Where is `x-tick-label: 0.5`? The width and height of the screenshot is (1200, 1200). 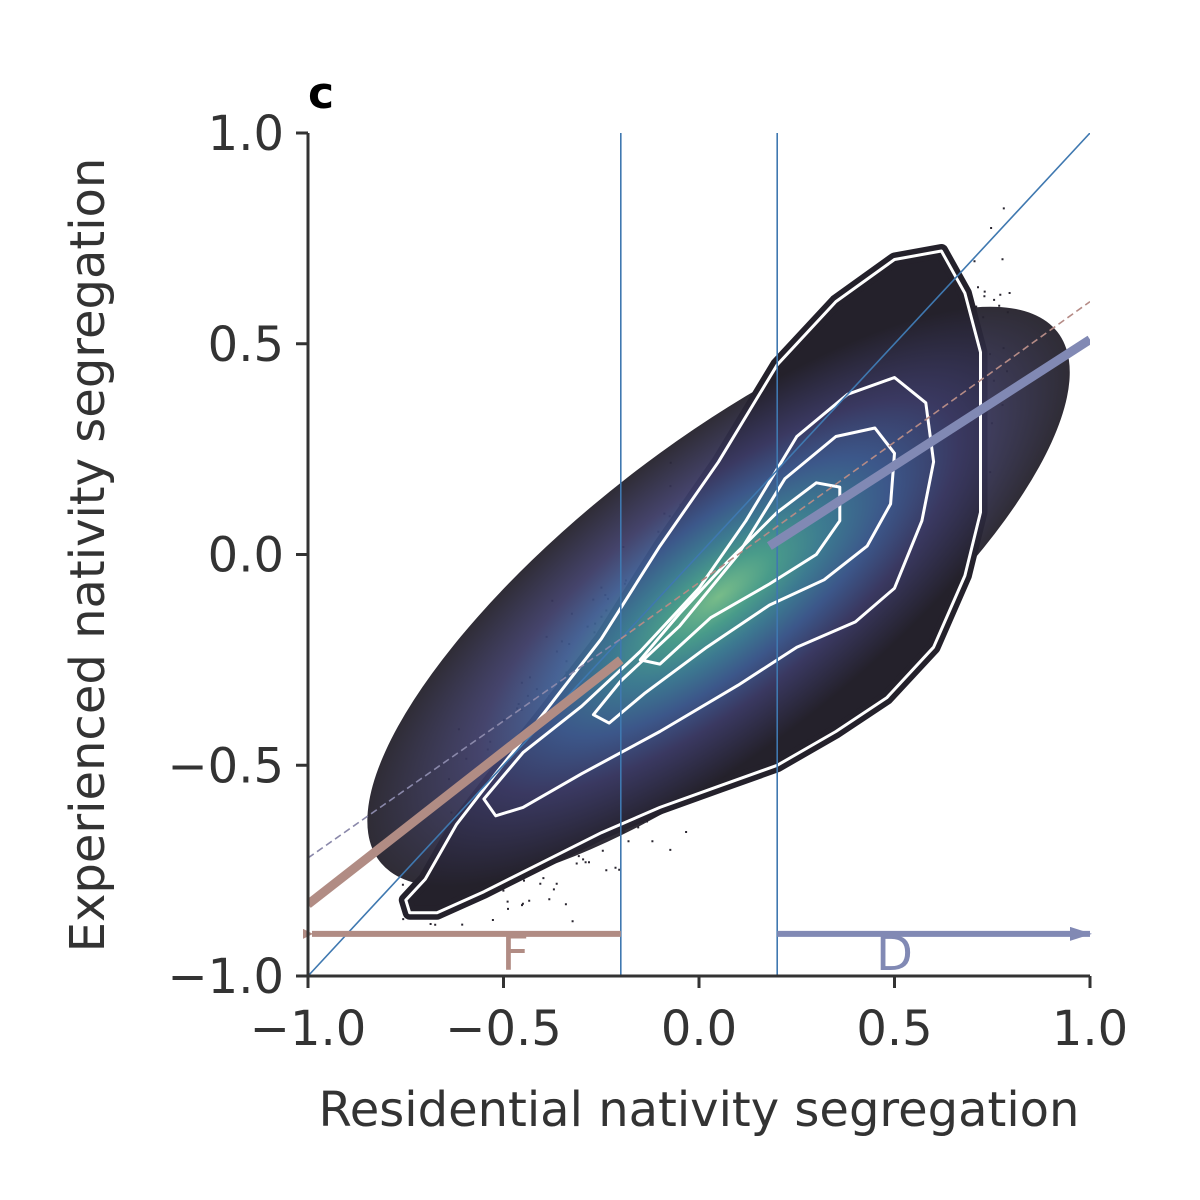
x-tick-label: 0.5 is located at coordinates (894, 1029).